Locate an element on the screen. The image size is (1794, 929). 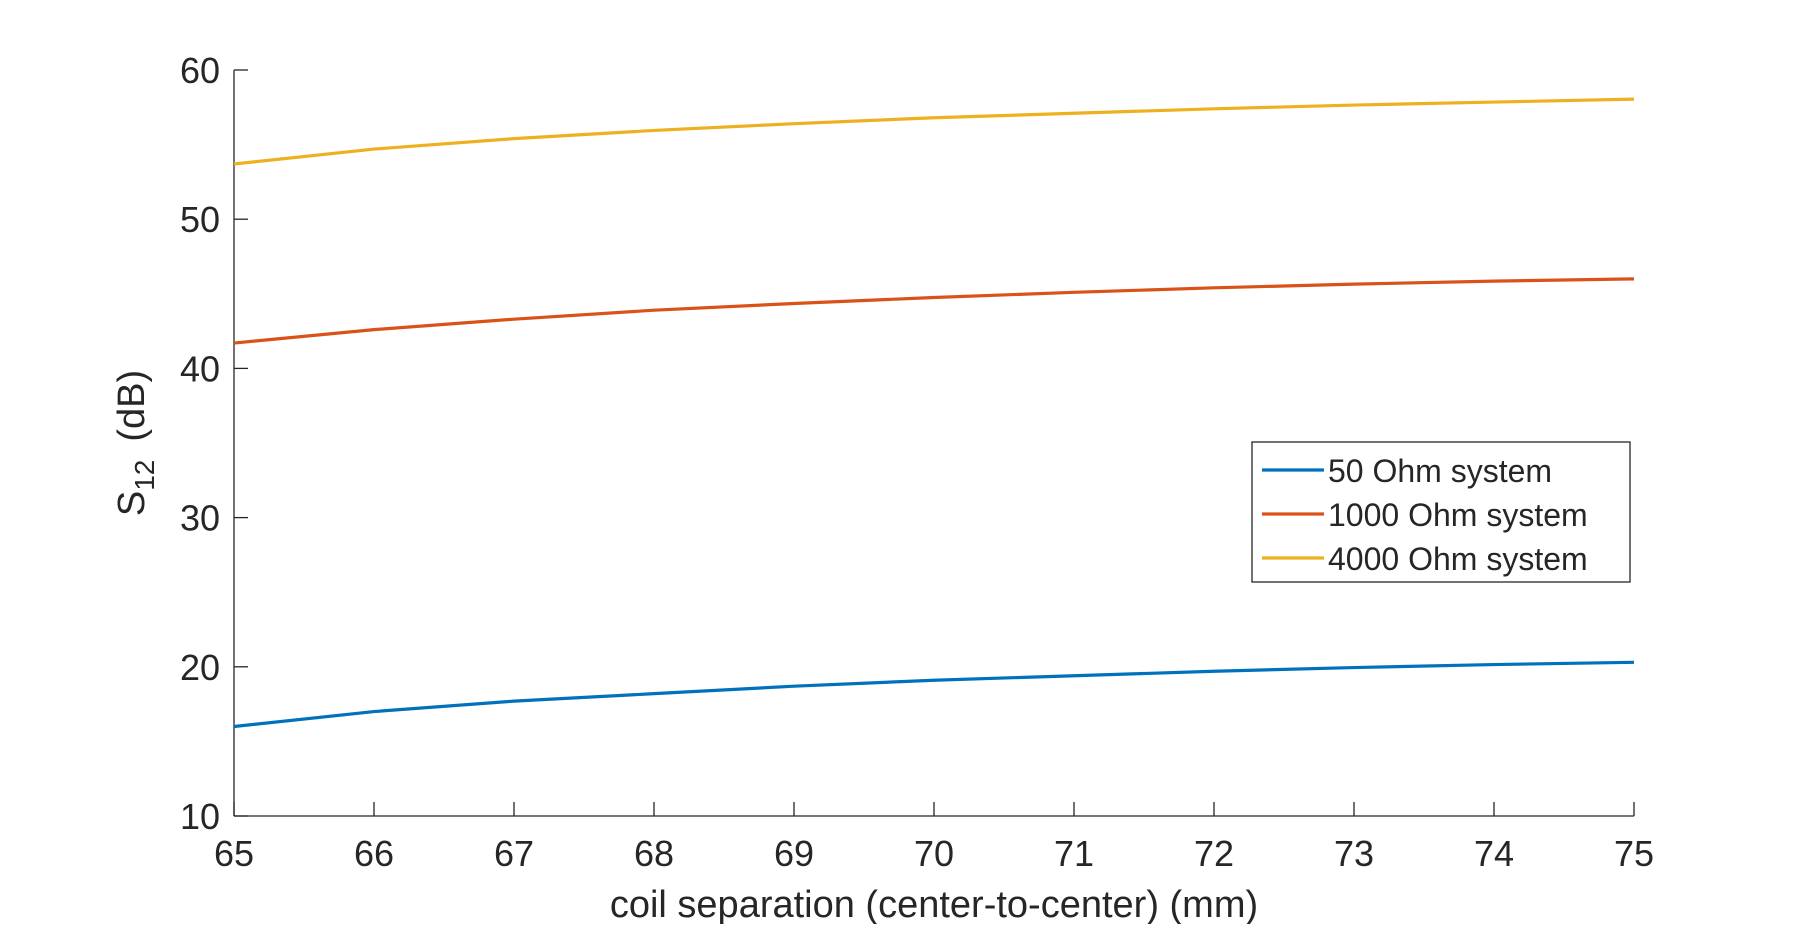
y-tick-label: 10 is located at coordinates (200, 816).